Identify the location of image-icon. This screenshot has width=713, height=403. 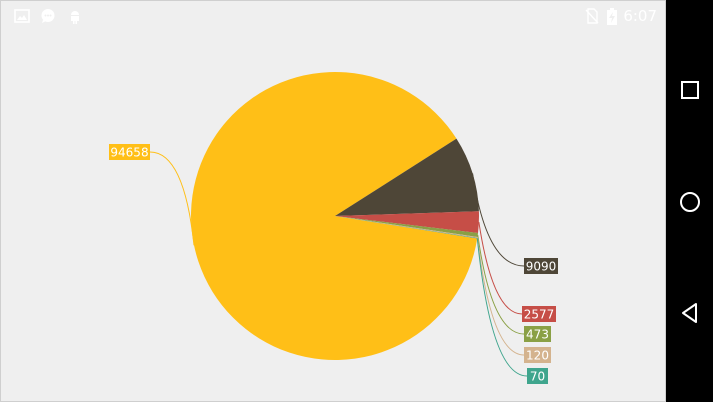
(22, 16).